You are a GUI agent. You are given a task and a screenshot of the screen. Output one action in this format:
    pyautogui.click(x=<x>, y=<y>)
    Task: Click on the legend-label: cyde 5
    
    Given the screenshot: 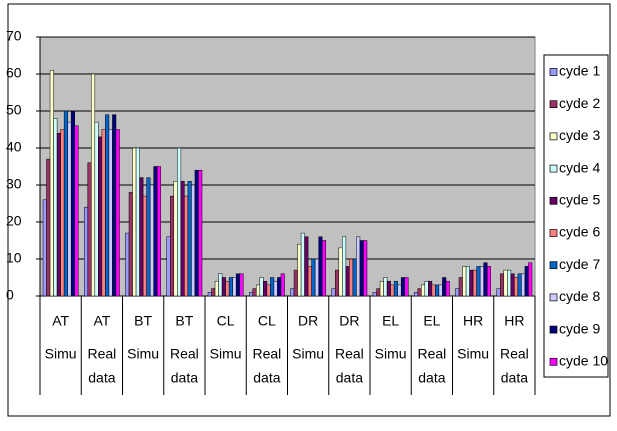 What is the action you would take?
    pyautogui.click(x=579, y=200)
    